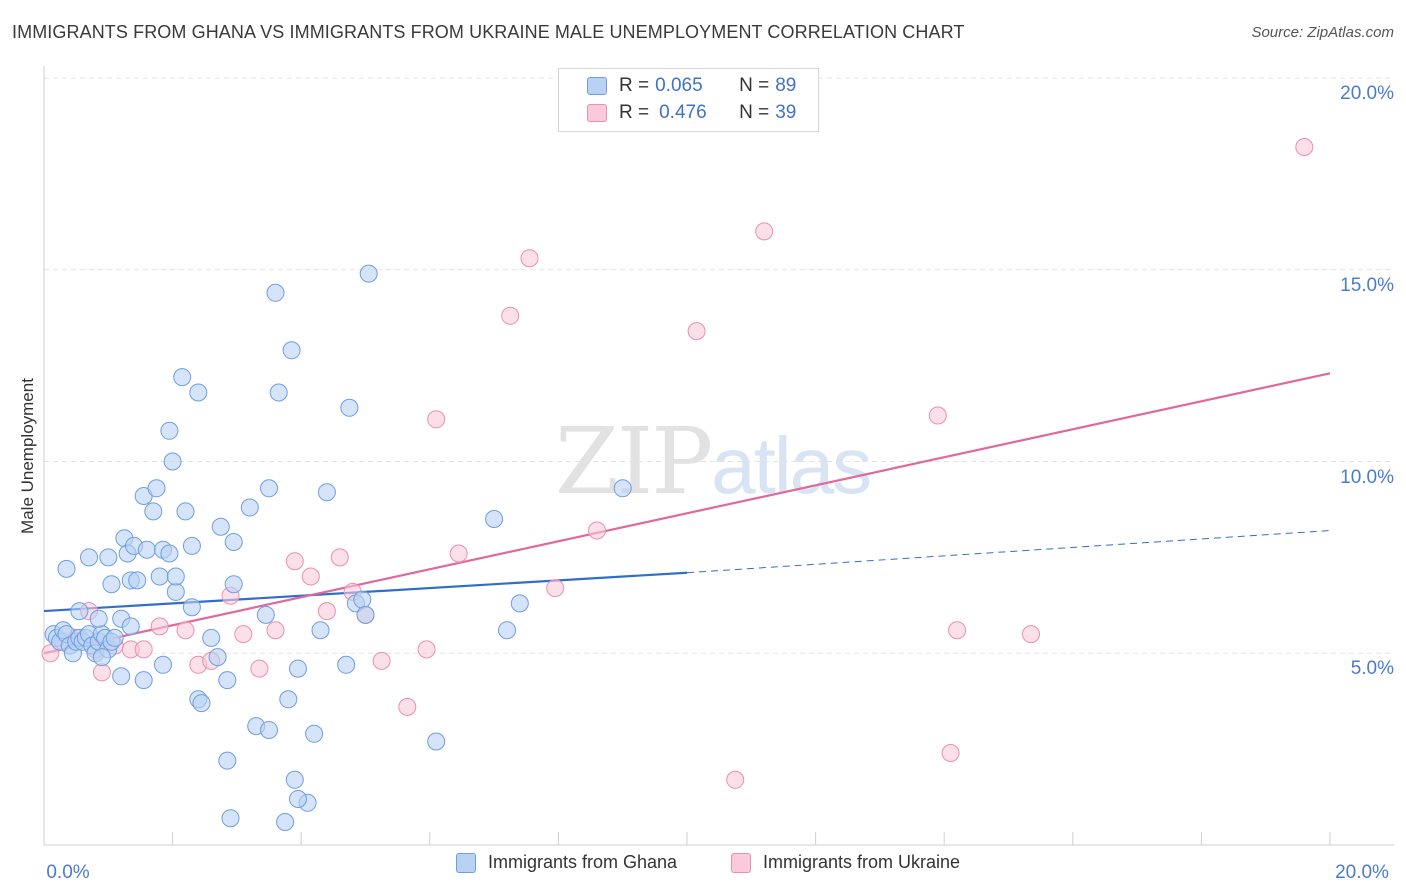  Describe the element at coordinates (754, 112) in the screenshot. I see `ukraine-n-label: N =` at that location.